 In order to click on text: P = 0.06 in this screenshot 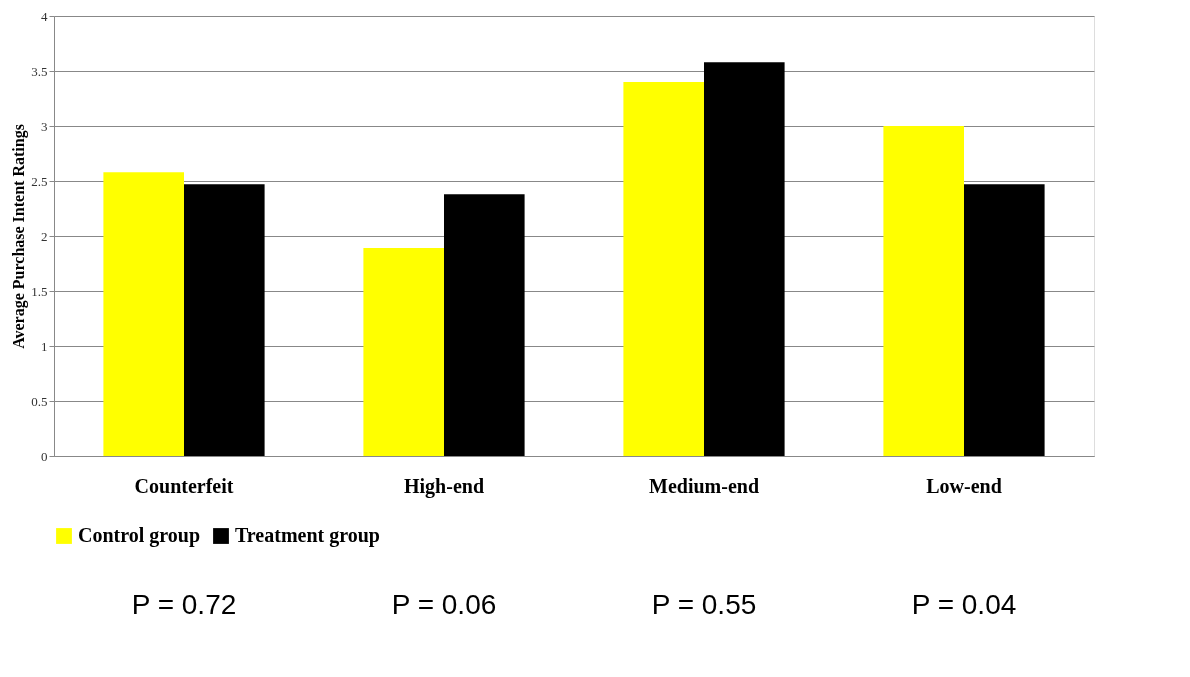, I will do `click(444, 604)`.